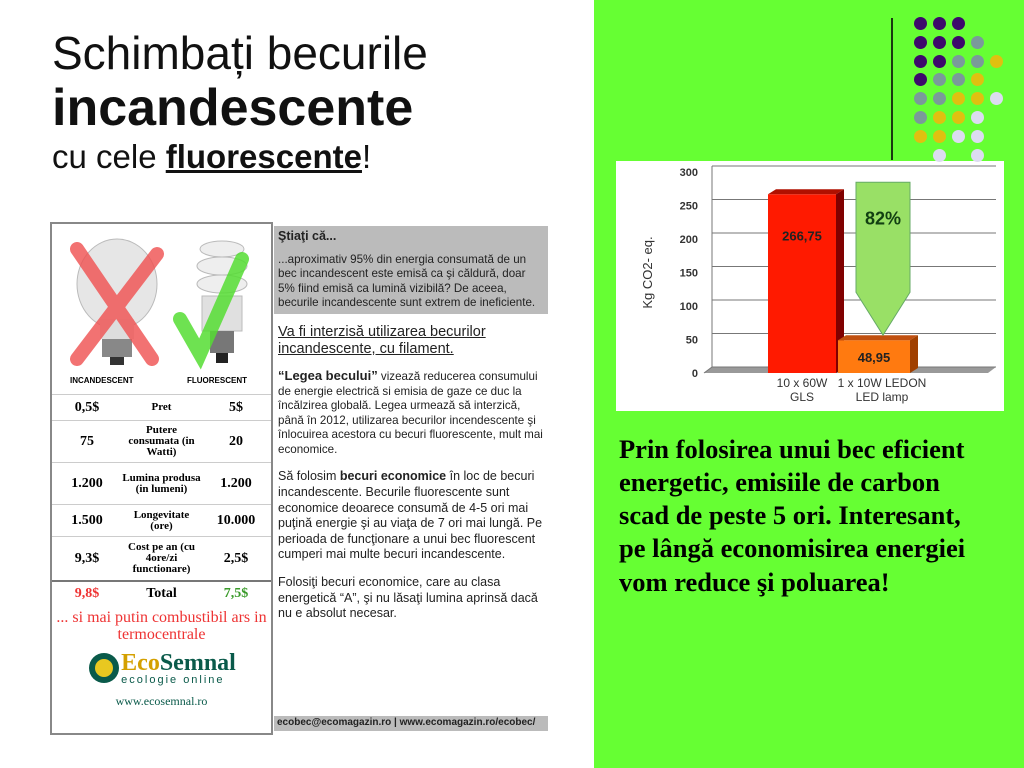 This screenshot has height=768, width=1024. I want to click on table-row: 1.200 Lumina produsa (in lumeni) 1.200, so click(161, 483).